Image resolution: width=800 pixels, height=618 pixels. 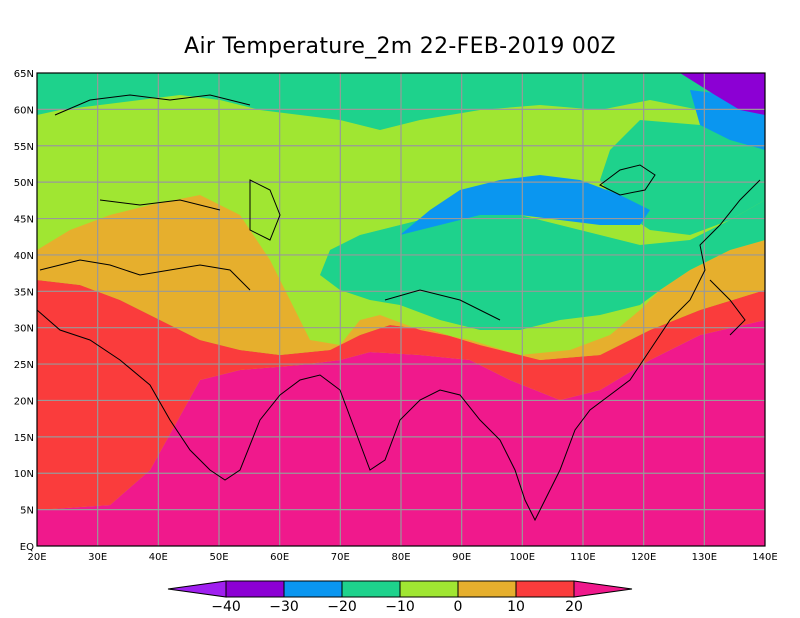 What do you see at coordinates (218, 557) in the screenshot?
I see `lon-label: 50E` at bounding box center [218, 557].